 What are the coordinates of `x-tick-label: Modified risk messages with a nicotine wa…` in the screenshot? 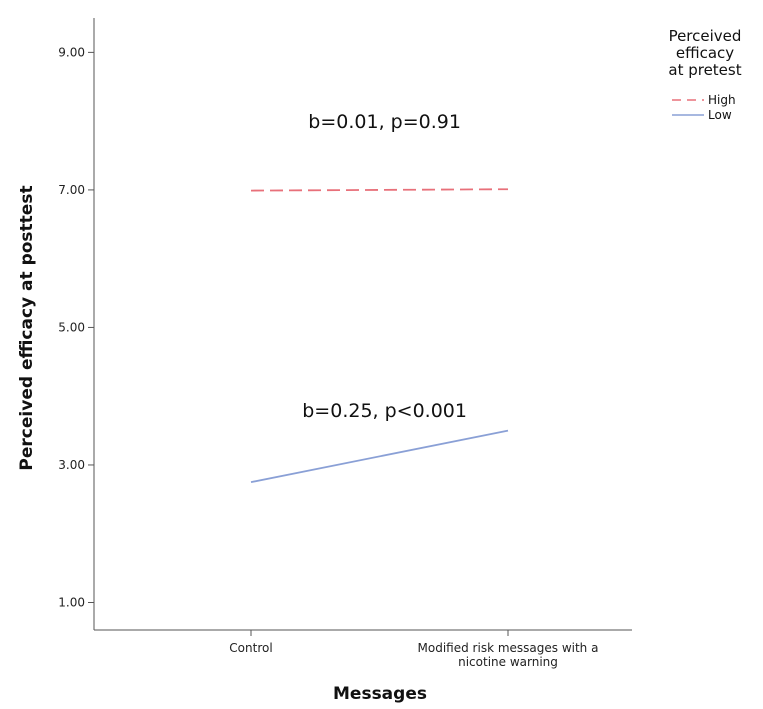 It's located at (508, 655).